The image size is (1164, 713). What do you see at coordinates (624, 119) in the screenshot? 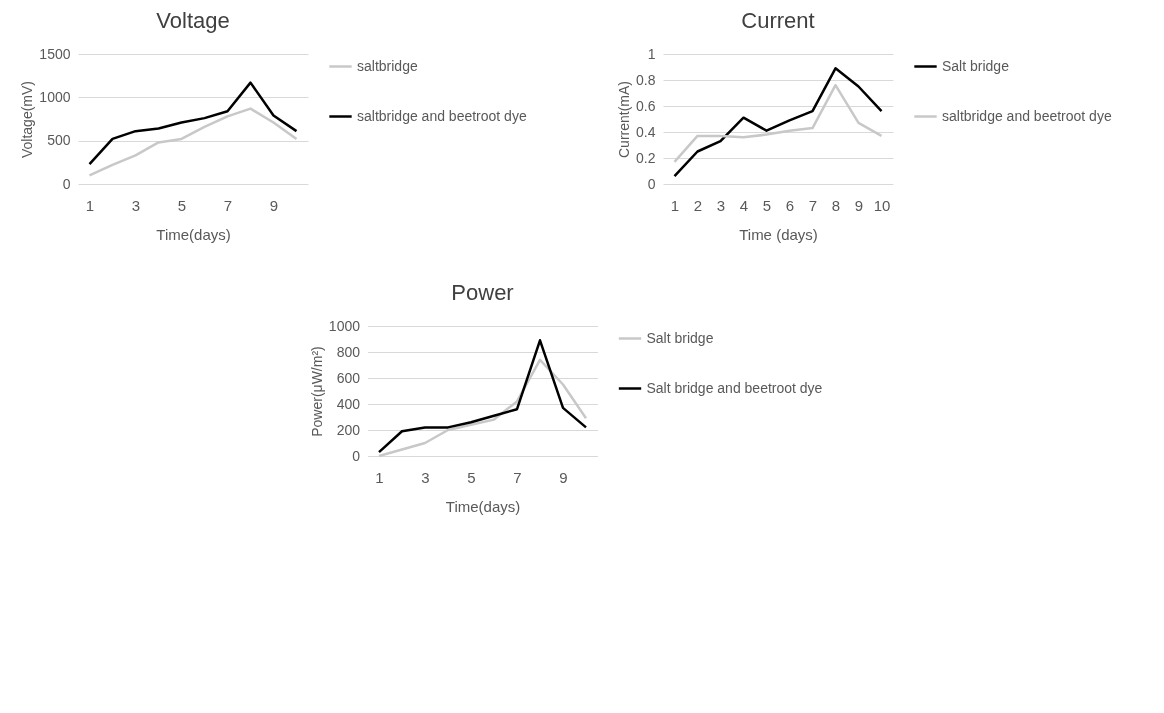
I see `y-axis-title: Current(mA)` at bounding box center [624, 119].